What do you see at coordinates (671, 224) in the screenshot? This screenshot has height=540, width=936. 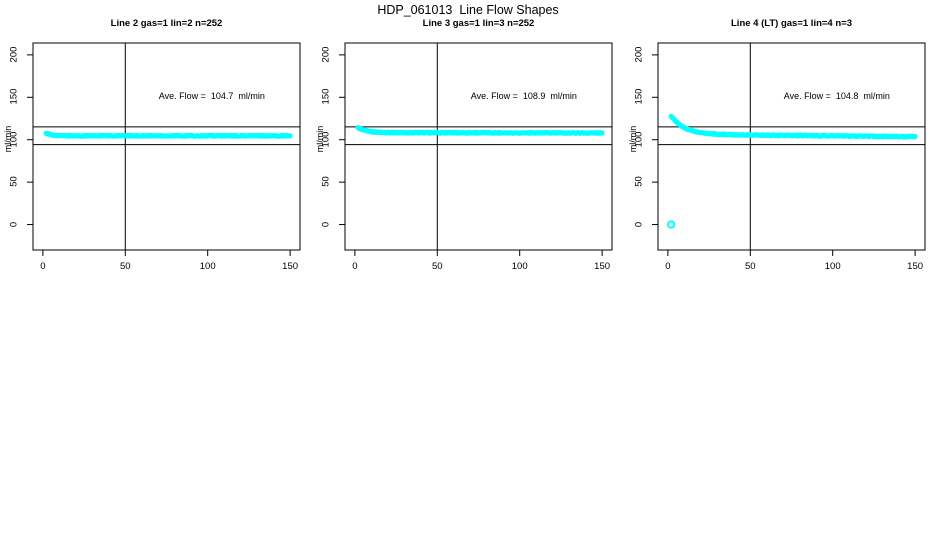 I see `outlier-point` at bounding box center [671, 224].